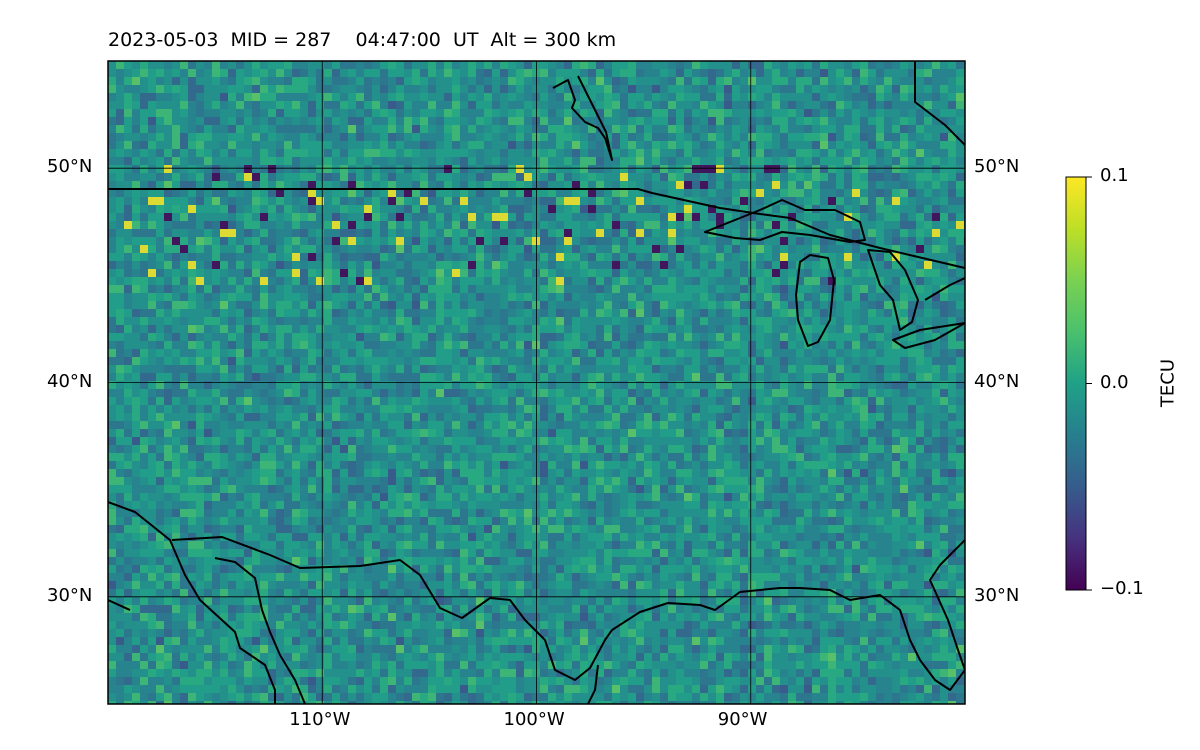  I want to click on lake-ontario, so click(944, 289).